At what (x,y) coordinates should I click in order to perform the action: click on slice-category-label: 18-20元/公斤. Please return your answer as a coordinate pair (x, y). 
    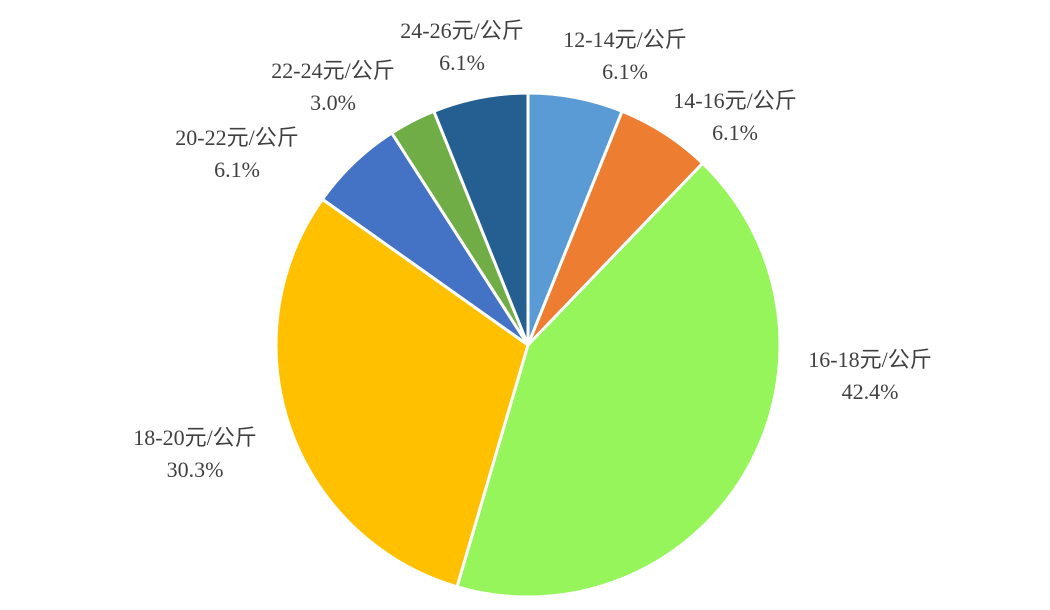
    Looking at the image, I should click on (194, 437).